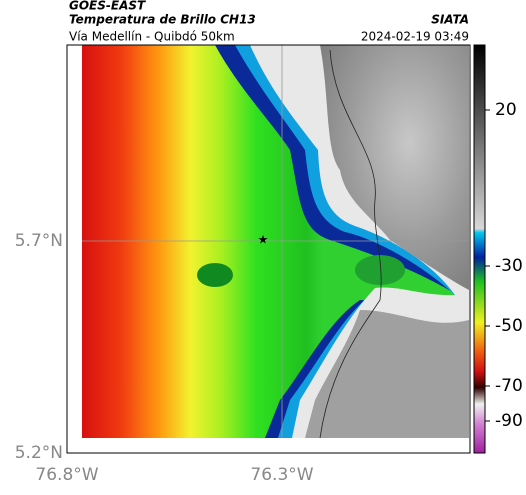  What do you see at coordinates (107, 6) in the screenshot?
I see `source: GOES-EAST` at bounding box center [107, 6].